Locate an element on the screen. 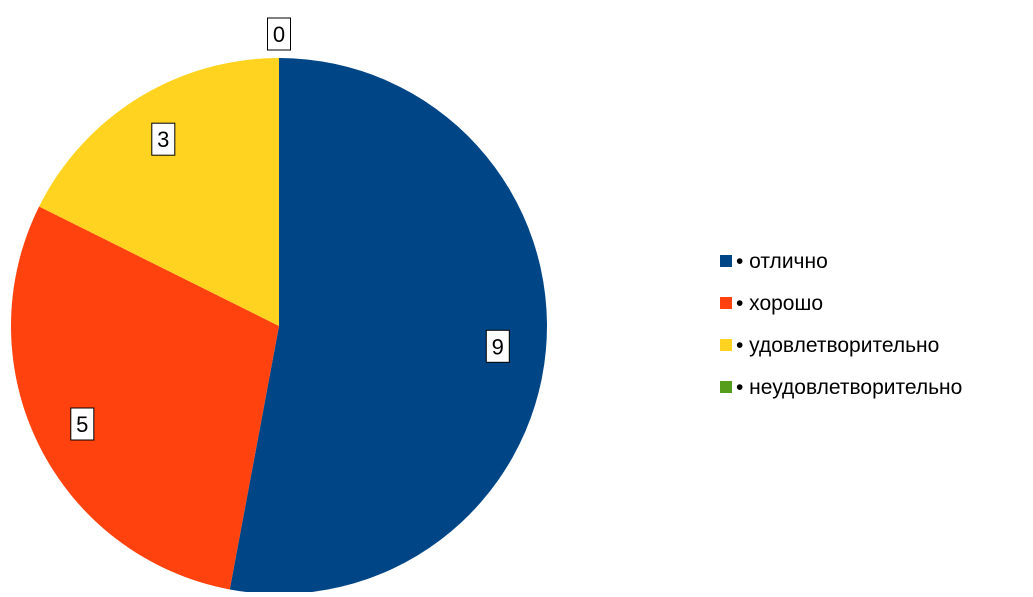 The image size is (1033, 597). data-label-text: 9 is located at coordinates (498, 346).